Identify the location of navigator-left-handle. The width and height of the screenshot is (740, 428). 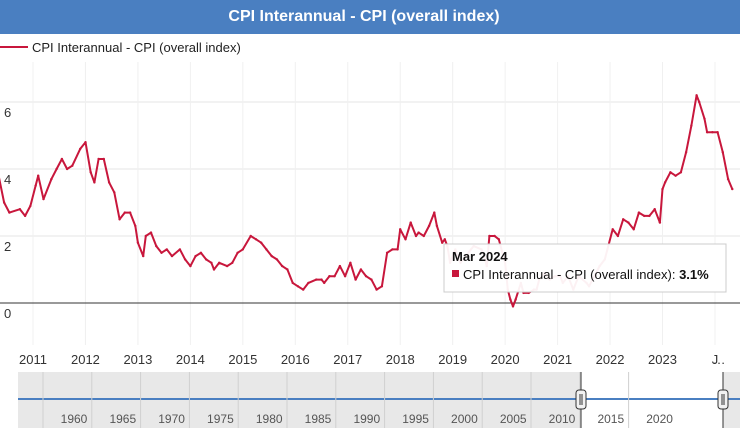
(581, 399).